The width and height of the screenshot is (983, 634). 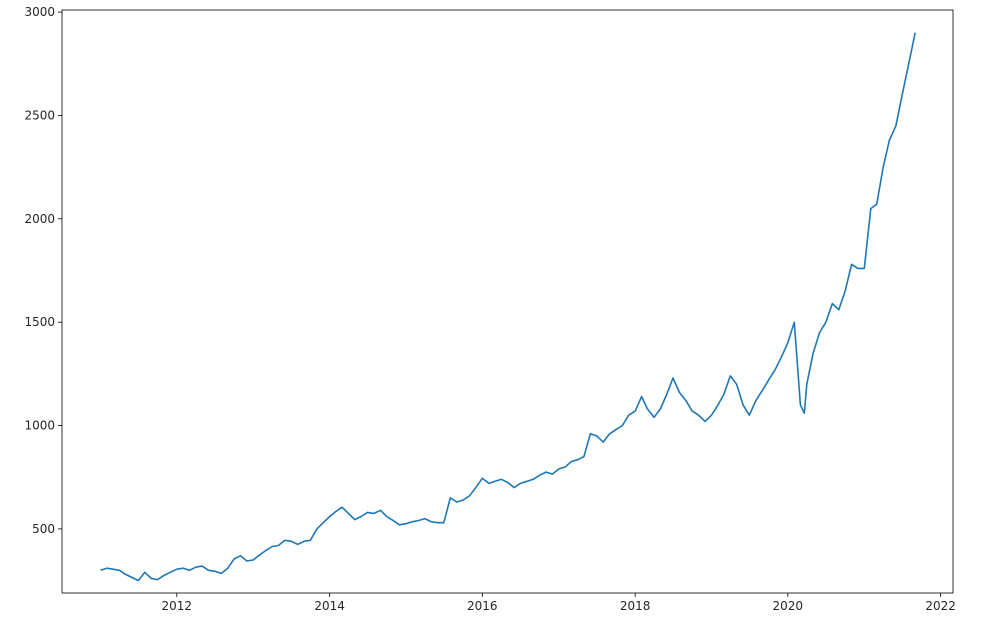 What do you see at coordinates (482, 606) in the screenshot?
I see `x-tick-label: 2016` at bounding box center [482, 606].